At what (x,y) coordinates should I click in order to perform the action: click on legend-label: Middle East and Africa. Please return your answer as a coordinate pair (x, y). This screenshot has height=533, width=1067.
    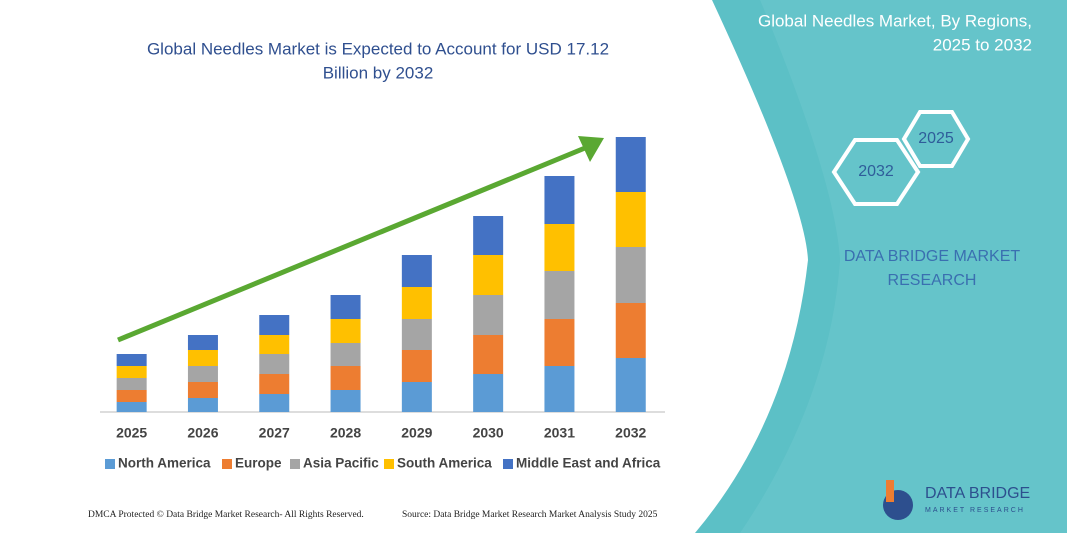
    Looking at the image, I should click on (588, 463).